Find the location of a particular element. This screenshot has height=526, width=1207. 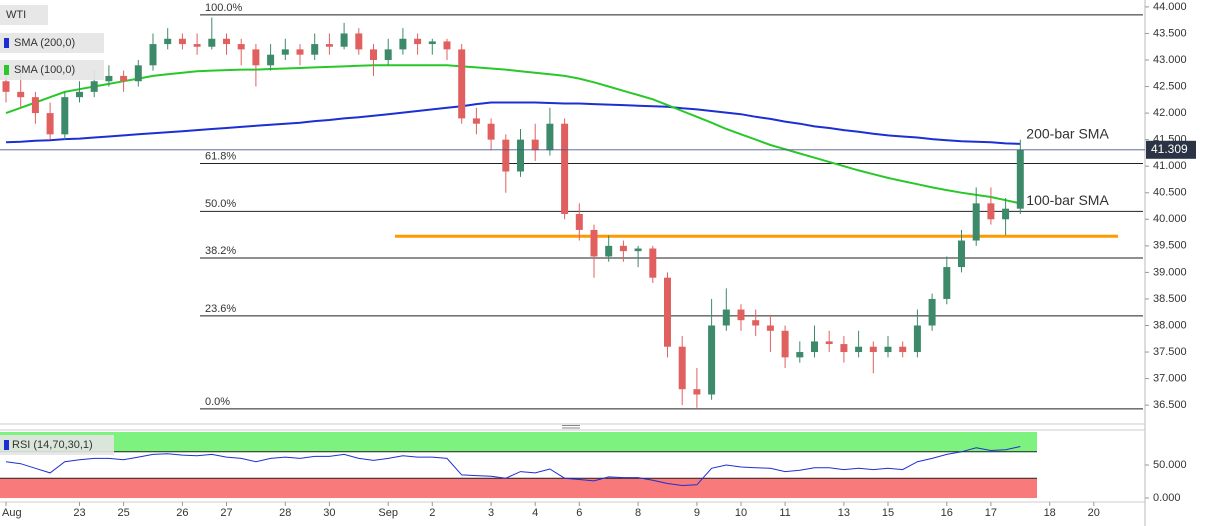

y-tick-label: 42.500 is located at coordinates (1170, 86).